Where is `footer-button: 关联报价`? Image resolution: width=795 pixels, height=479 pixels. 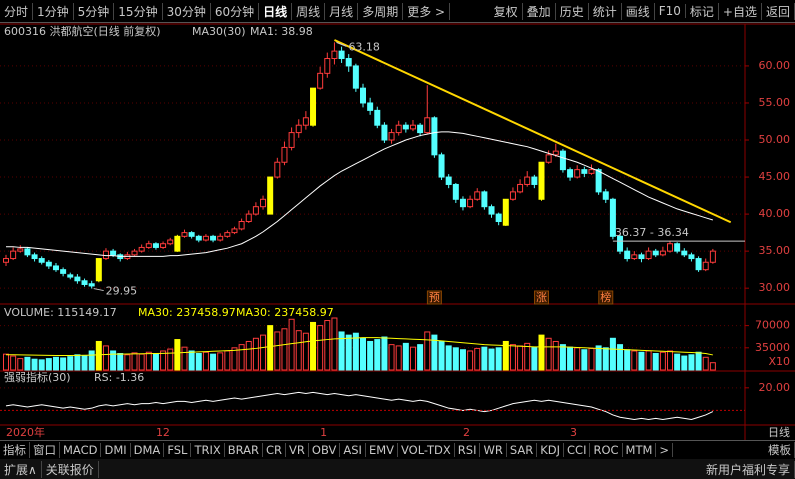
footer-button: 关联报价 is located at coordinates (70, 469).